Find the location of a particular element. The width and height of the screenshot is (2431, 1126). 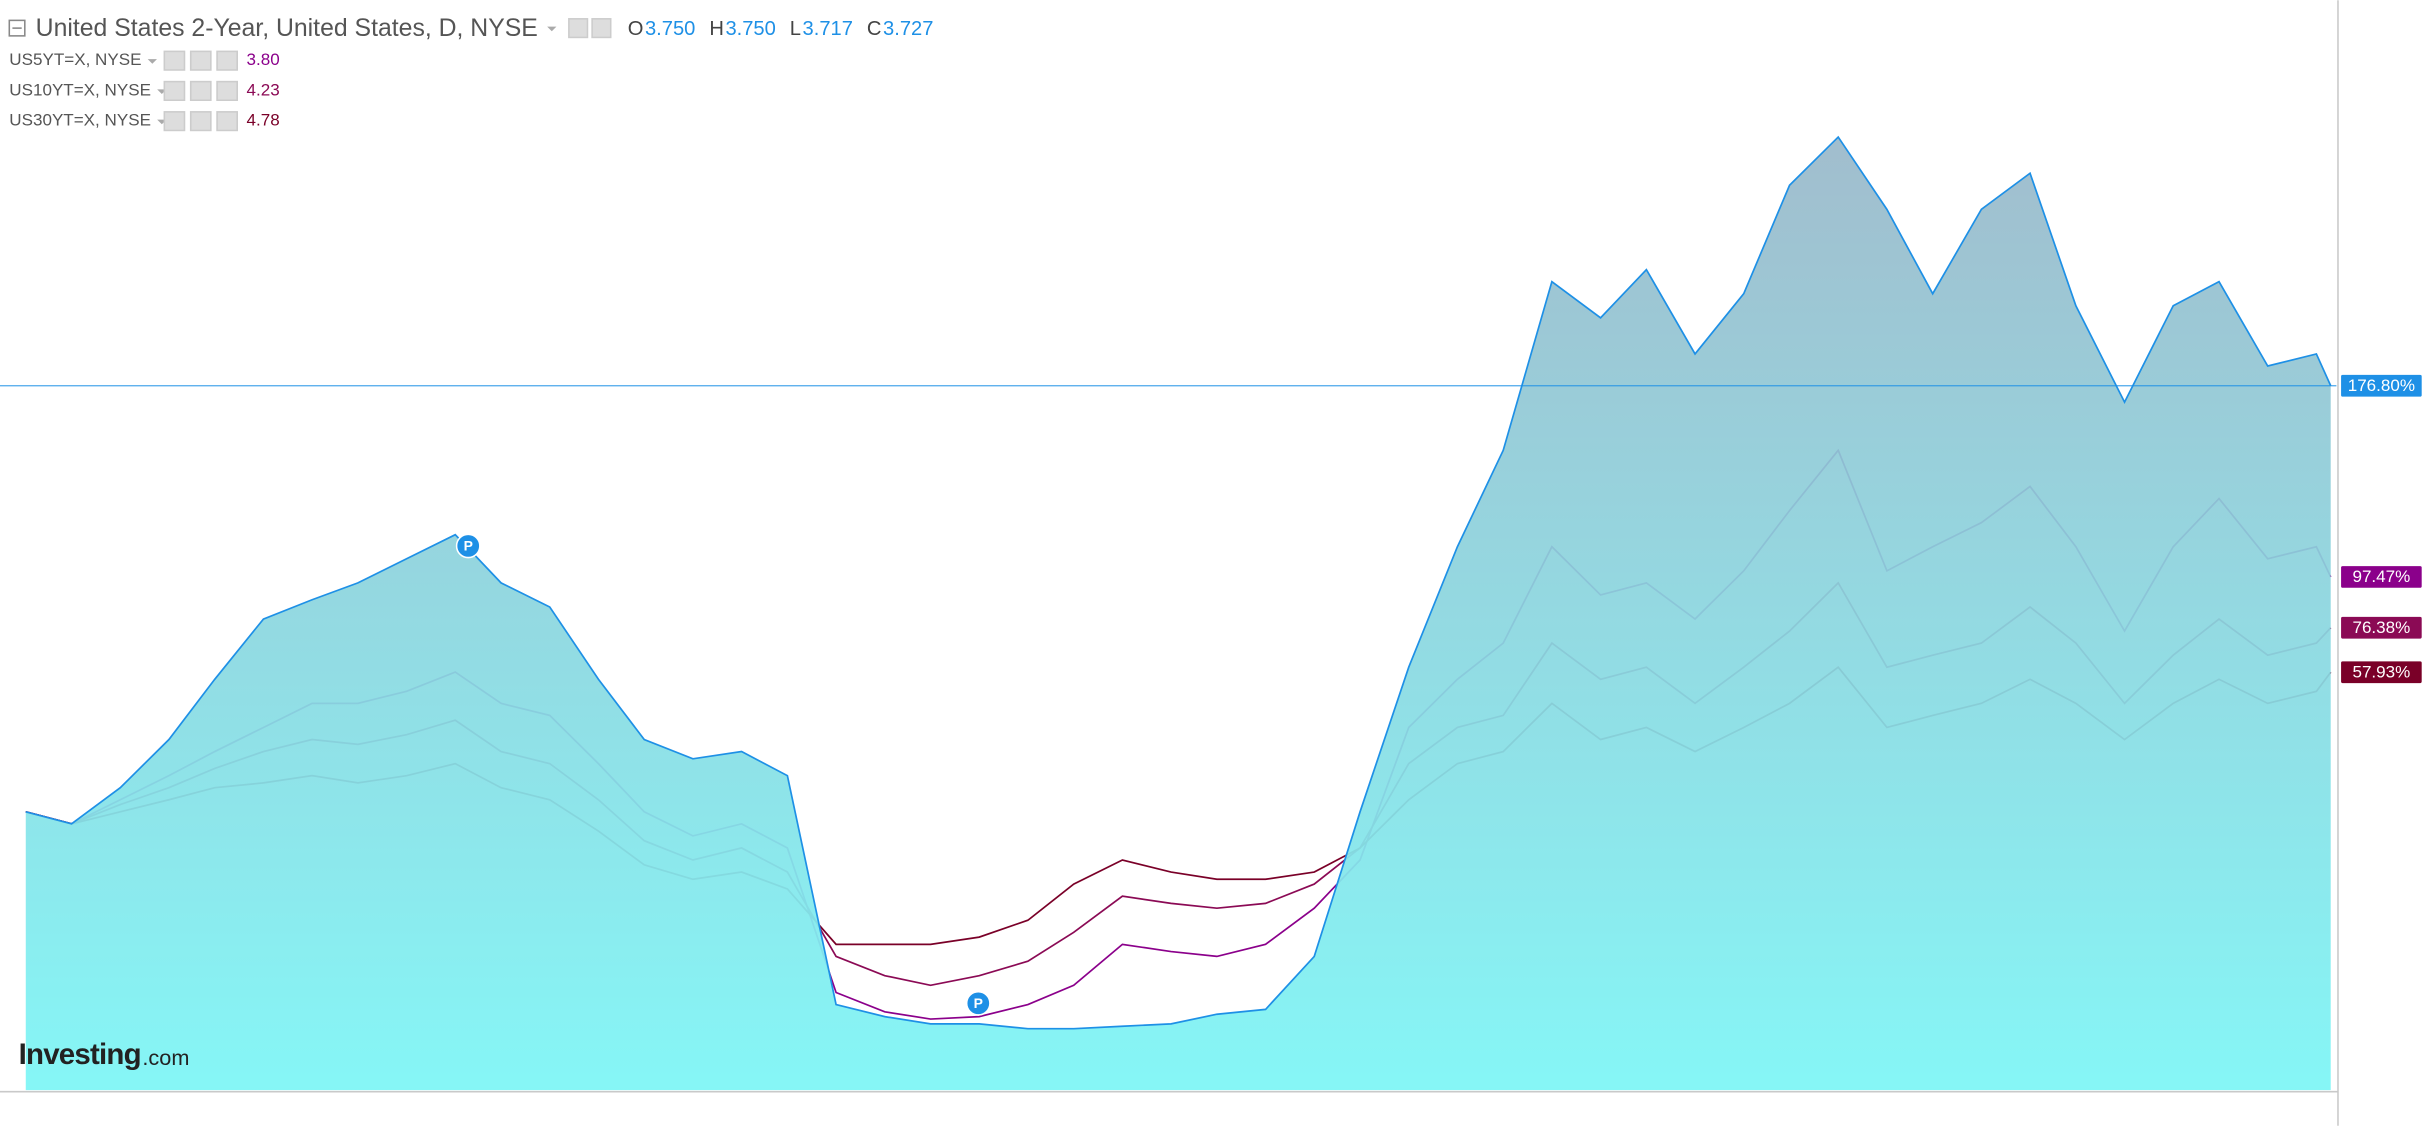

end-label: 57.93% is located at coordinates (2381, 671).